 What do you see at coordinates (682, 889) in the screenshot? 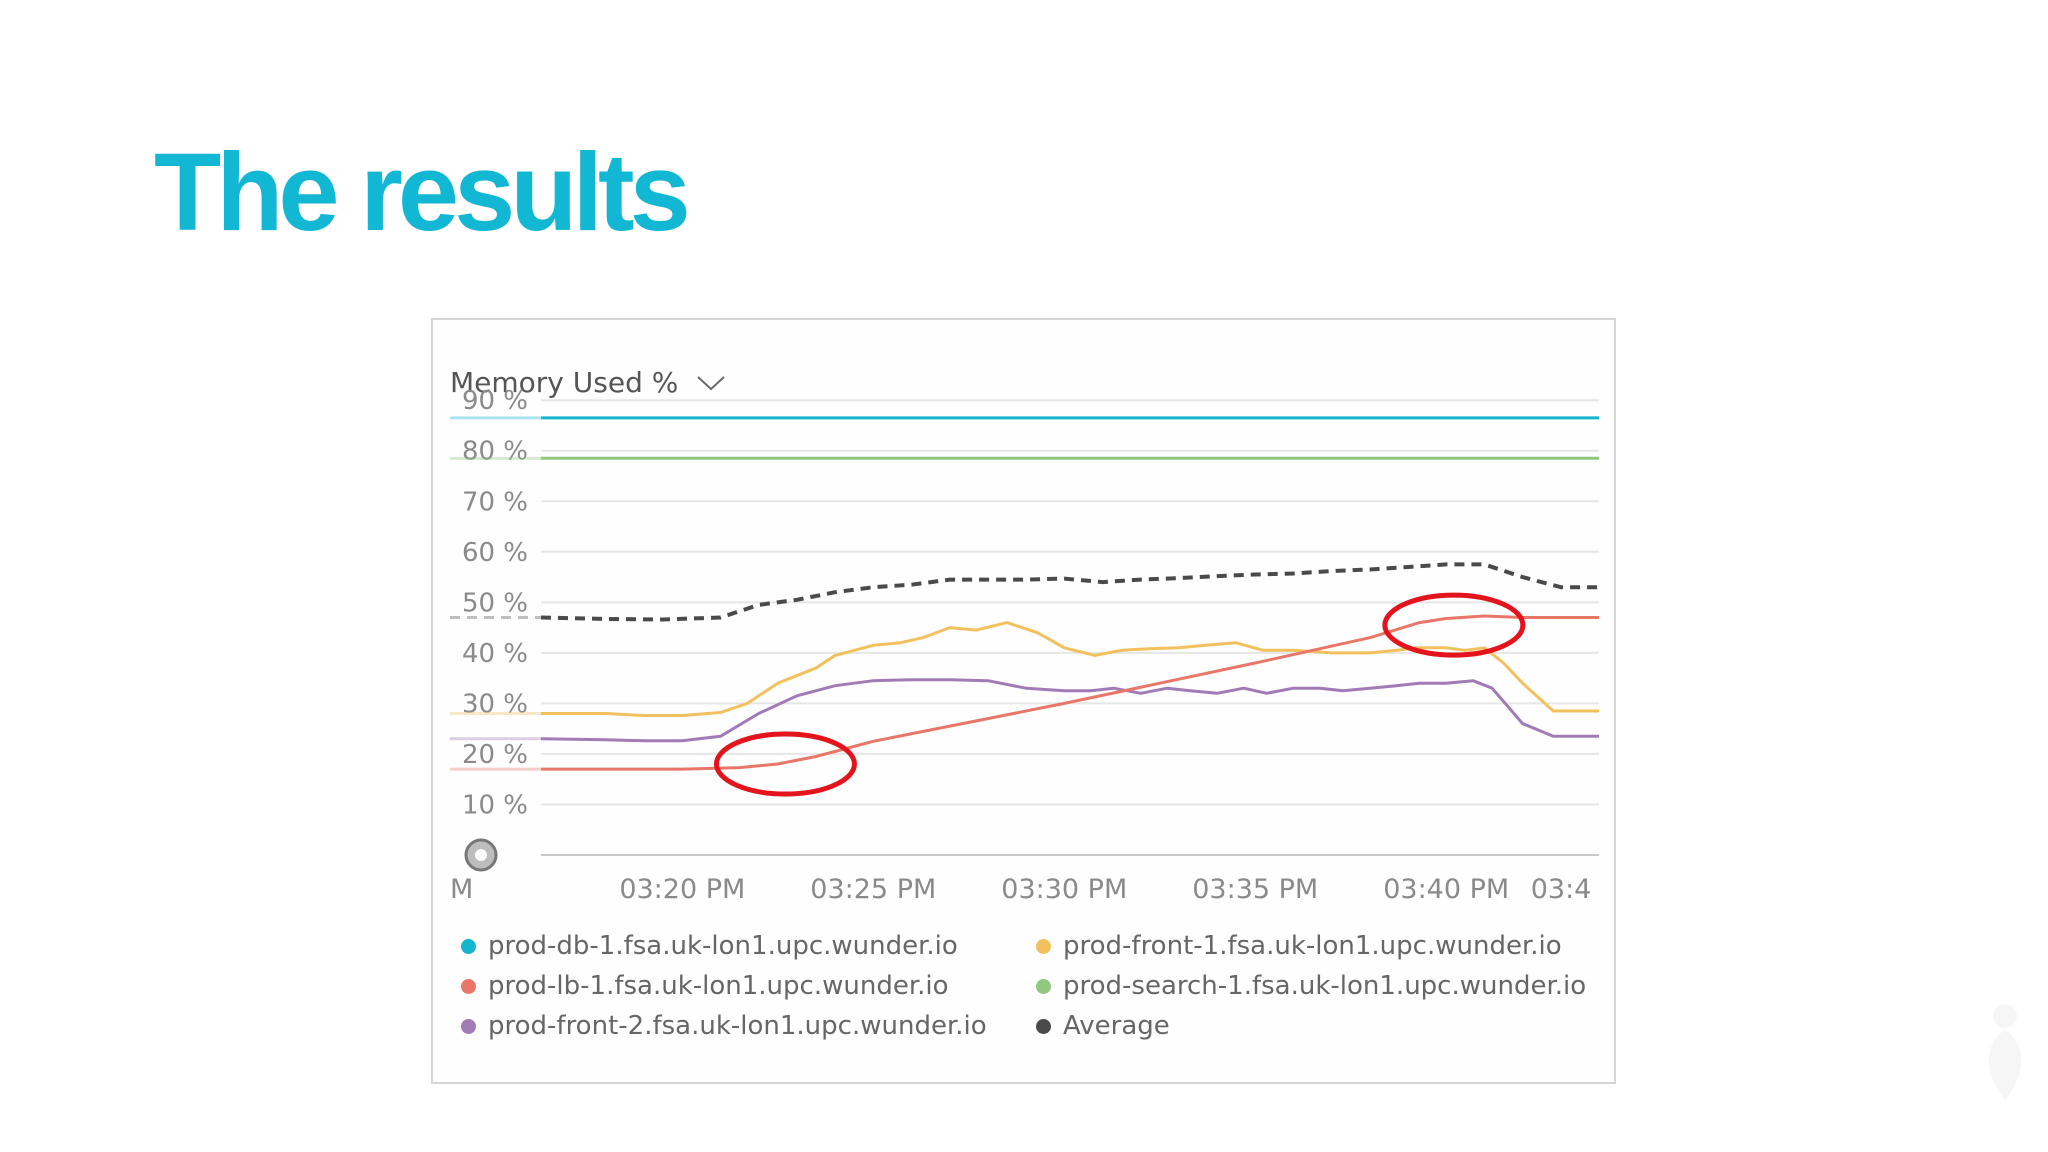
I see `x-tick-label: 03:20 PM` at bounding box center [682, 889].